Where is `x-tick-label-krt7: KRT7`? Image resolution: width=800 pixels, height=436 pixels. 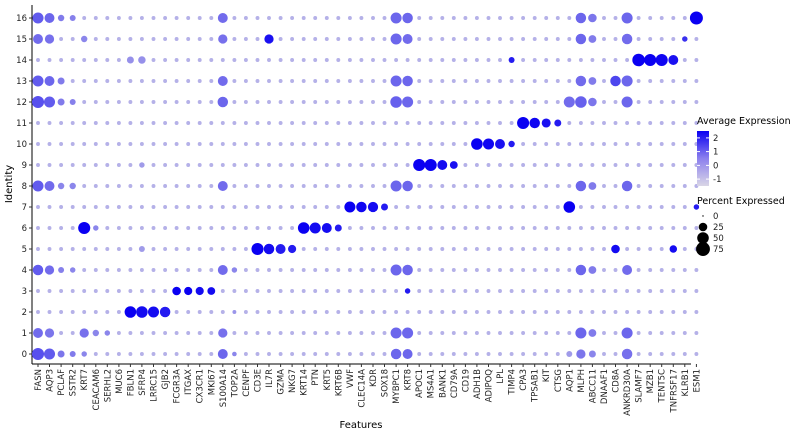
x-tick-label-krt7: KRT7 is located at coordinates (85, 379).